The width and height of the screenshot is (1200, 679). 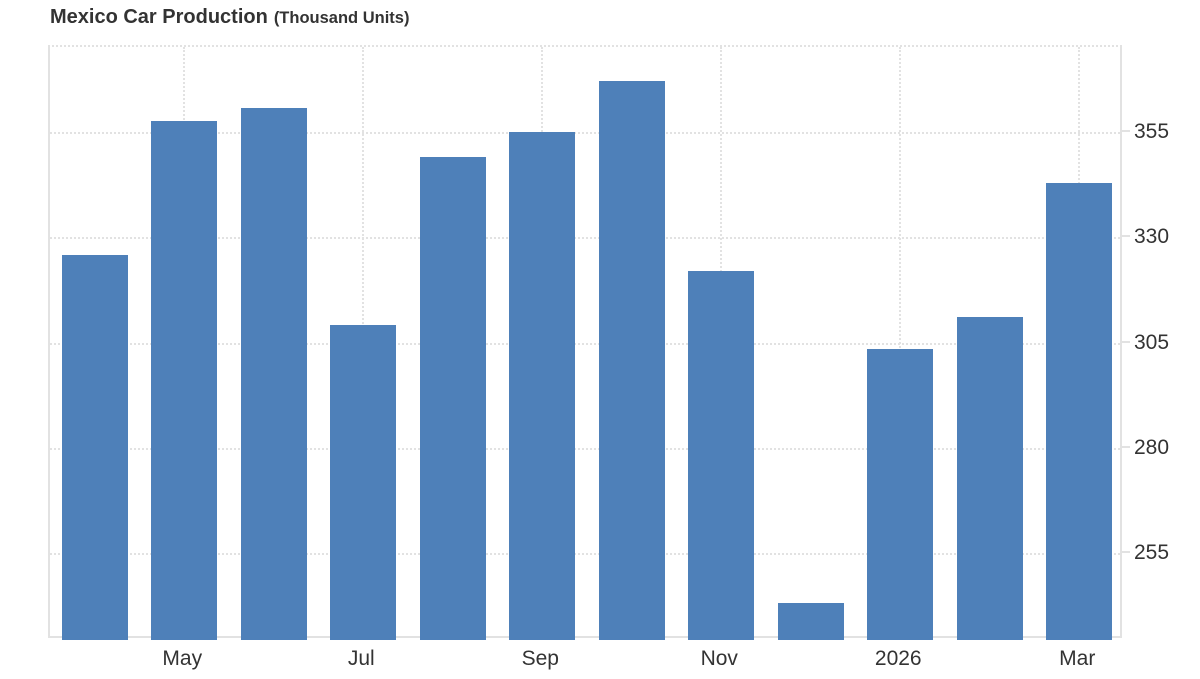 What do you see at coordinates (540, 658) in the screenshot?
I see `x-axis-label: Sep` at bounding box center [540, 658].